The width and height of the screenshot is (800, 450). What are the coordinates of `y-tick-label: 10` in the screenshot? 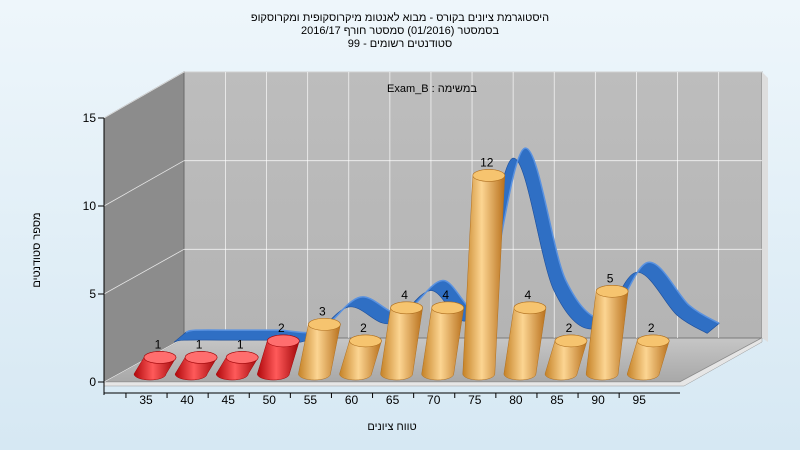 It's located at (90, 206).